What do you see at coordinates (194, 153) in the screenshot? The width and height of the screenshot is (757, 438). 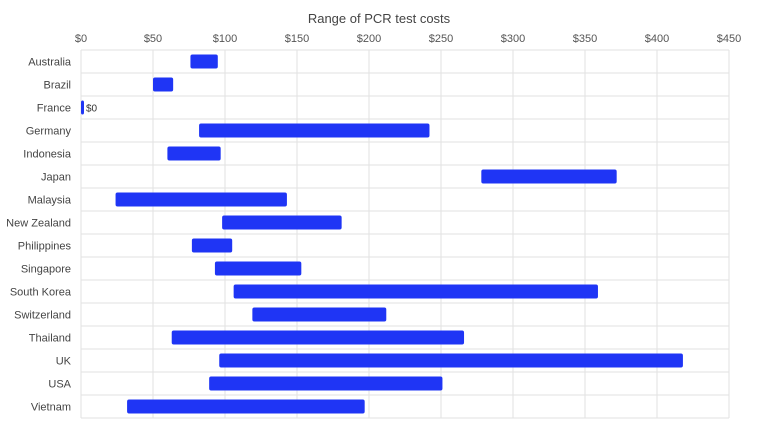 I see `bar-indonesia` at bounding box center [194, 153].